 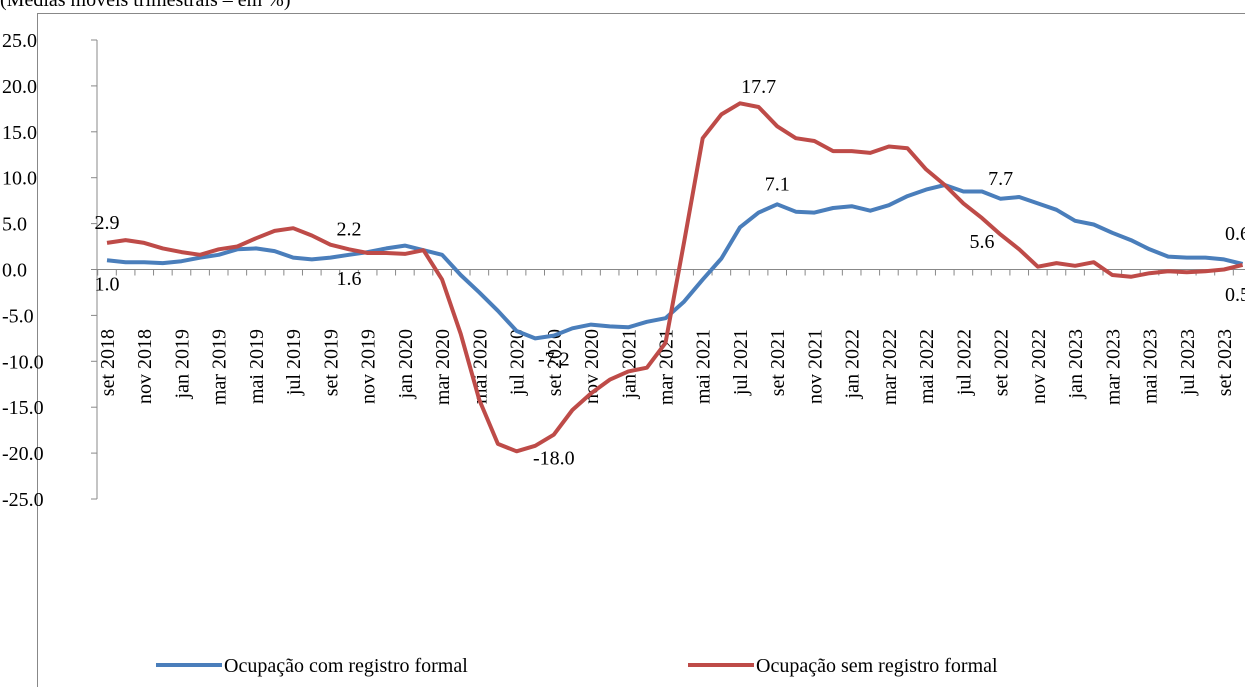 I want to click on y-tick-label: 5.0, so click(x=14, y=225).